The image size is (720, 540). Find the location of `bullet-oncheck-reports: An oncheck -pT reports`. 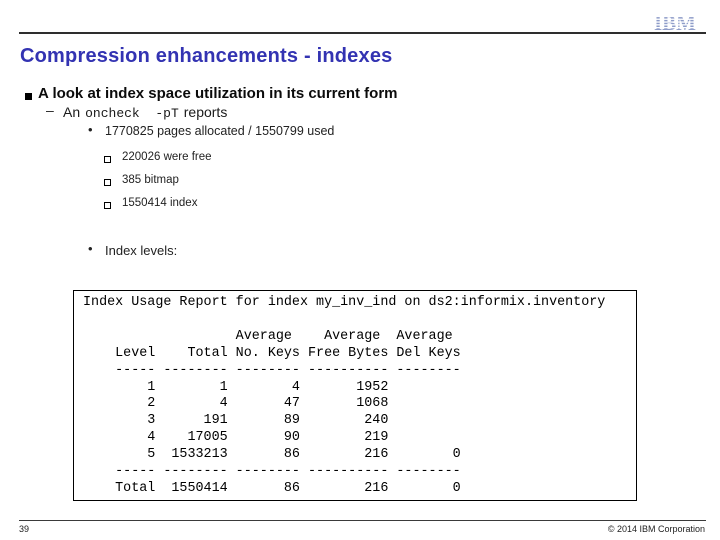

bullet-oncheck-reports: An oncheck -pT reports is located at coordinates (145, 112).